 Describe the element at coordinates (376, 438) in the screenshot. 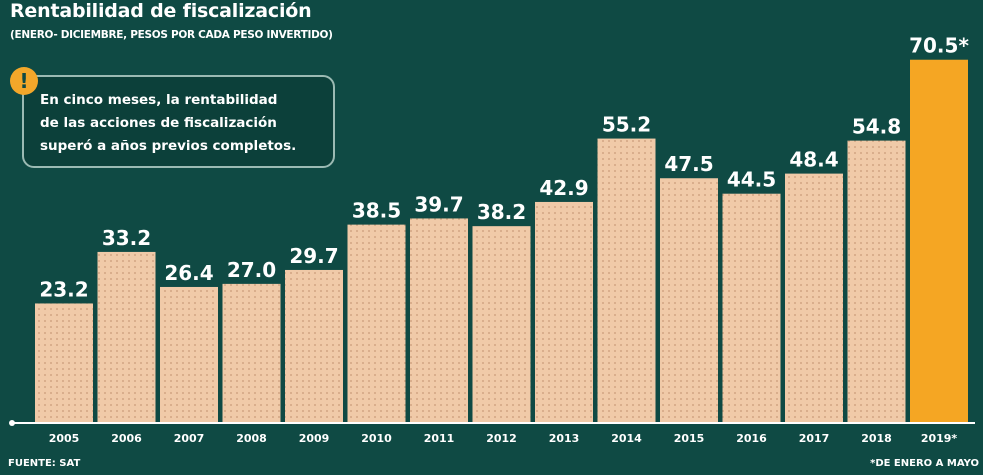

I see `x-tick-label: 2010` at that location.